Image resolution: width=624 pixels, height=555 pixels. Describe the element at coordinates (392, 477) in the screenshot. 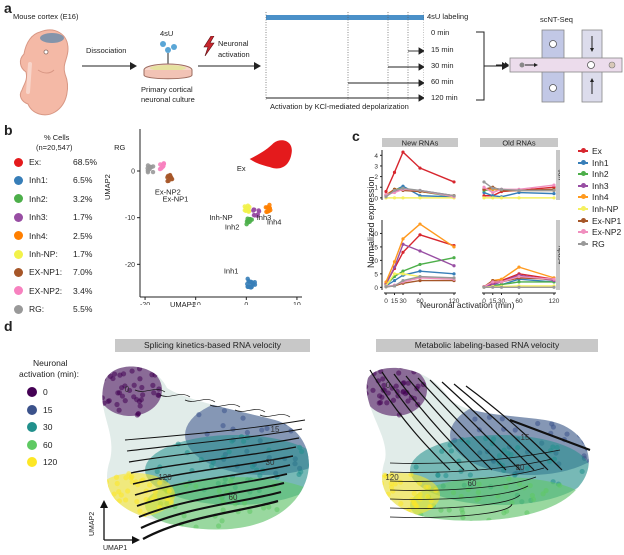

I see `time-annotation: 120` at that location.